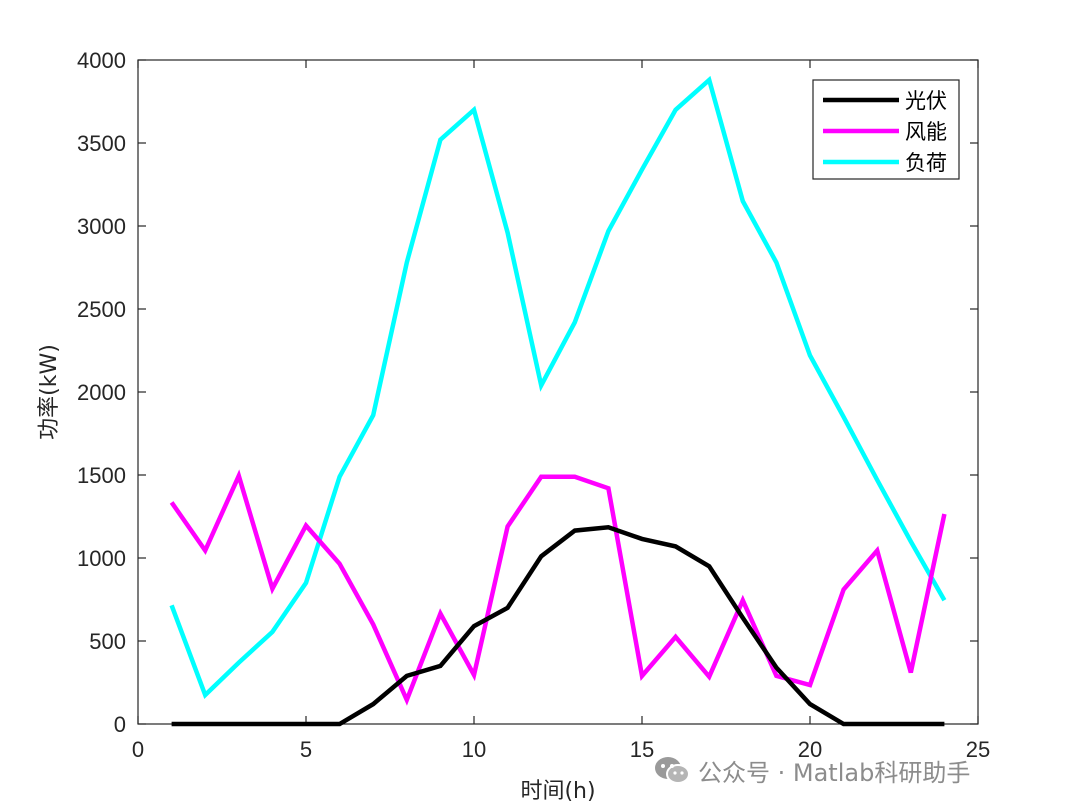  I want to click on x-tick-label: 10, so click(474, 749).